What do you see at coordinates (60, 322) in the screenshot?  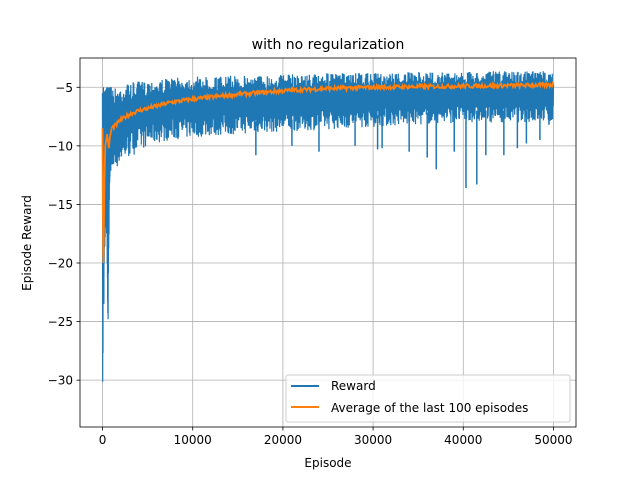 I see `y-tick-label: −25` at bounding box center [60, 322].